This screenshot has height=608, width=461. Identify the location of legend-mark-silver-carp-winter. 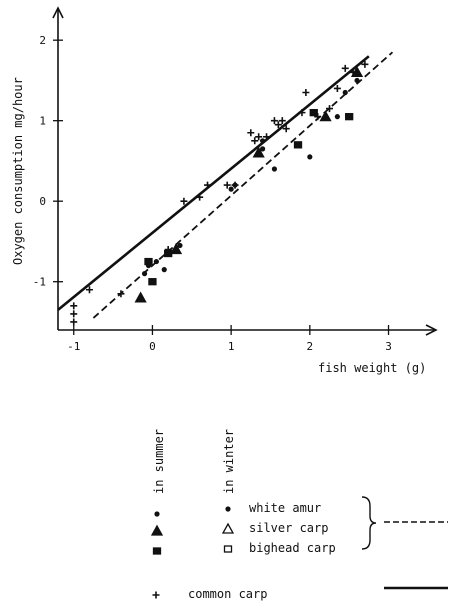
(228, 528).